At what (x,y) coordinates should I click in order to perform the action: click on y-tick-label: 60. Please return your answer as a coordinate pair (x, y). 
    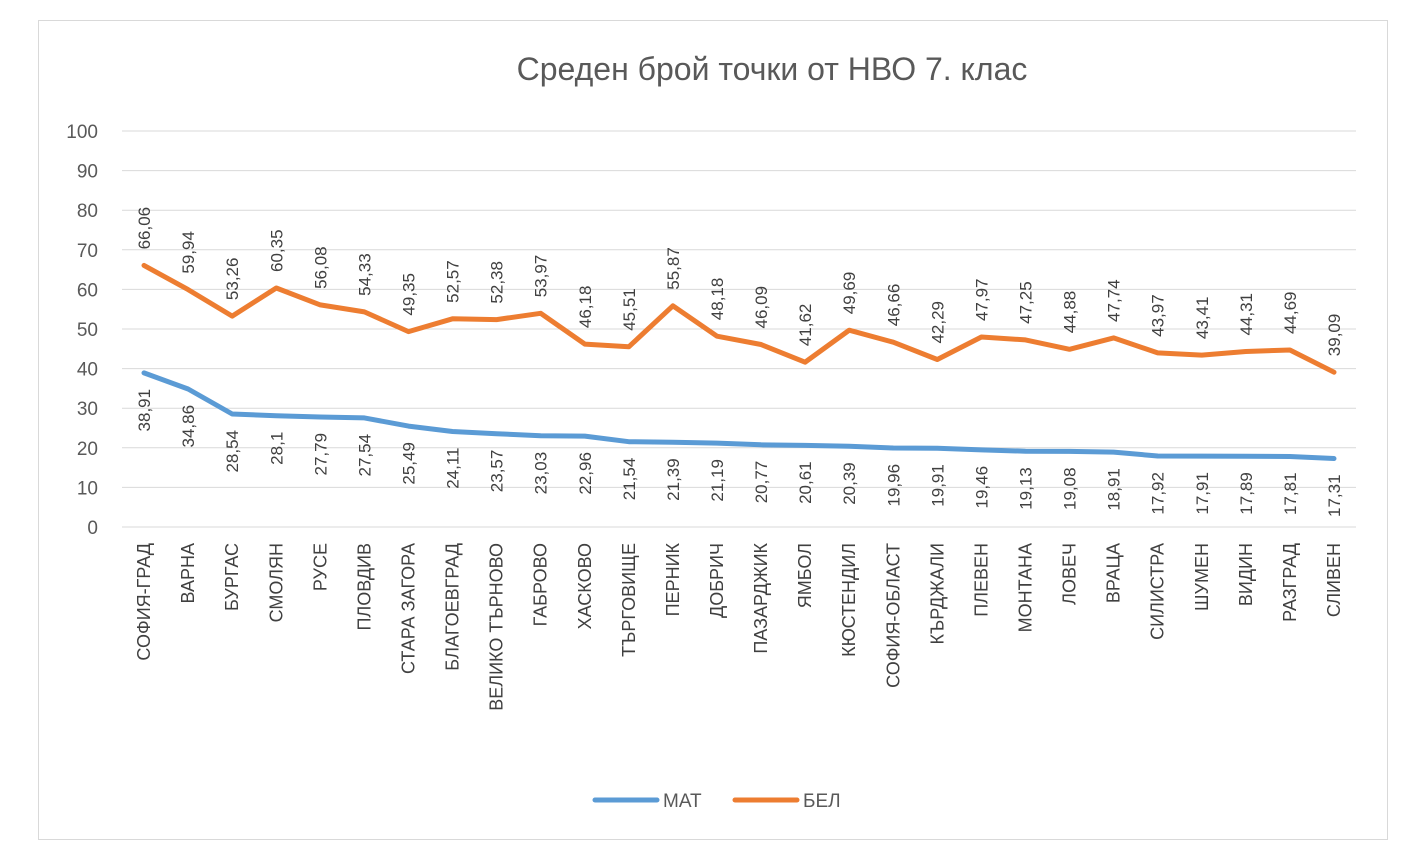
    Looking at the image, I should click on (87, 290).